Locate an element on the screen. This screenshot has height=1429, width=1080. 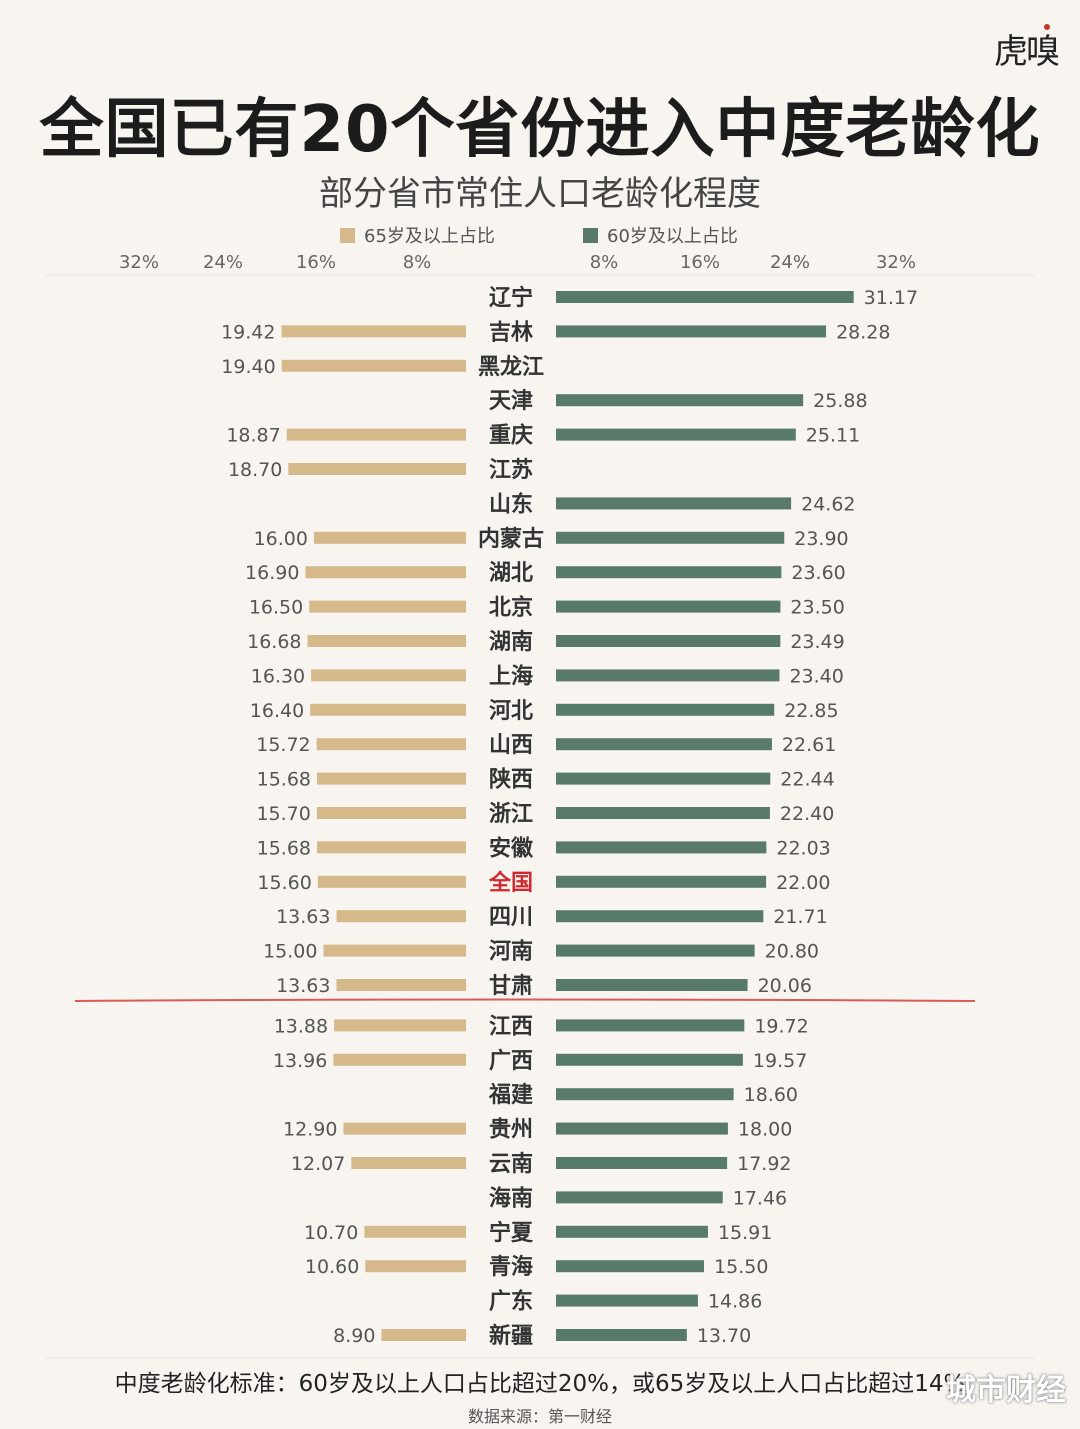
value-label-60plus-8: 23.60 is located at coordinates (818, 573).